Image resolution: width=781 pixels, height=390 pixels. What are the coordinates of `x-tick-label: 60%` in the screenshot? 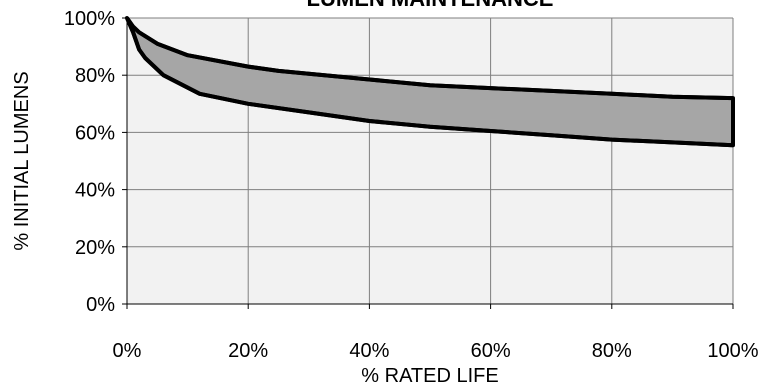 It's located at (491, 351).